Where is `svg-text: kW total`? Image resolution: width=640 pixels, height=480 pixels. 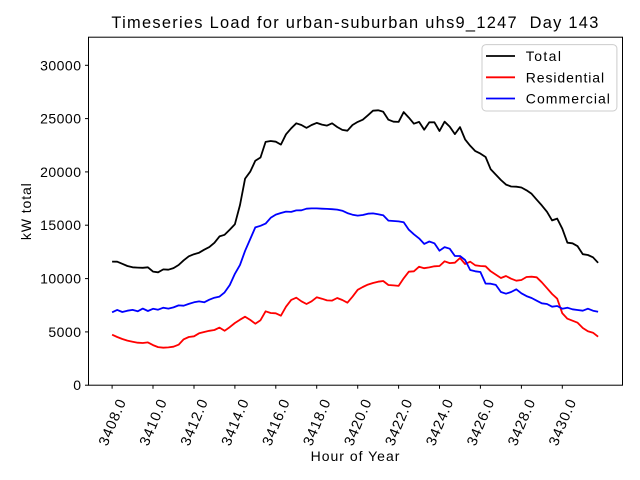
svg-text: kW total is located at coordinates (26, 211).